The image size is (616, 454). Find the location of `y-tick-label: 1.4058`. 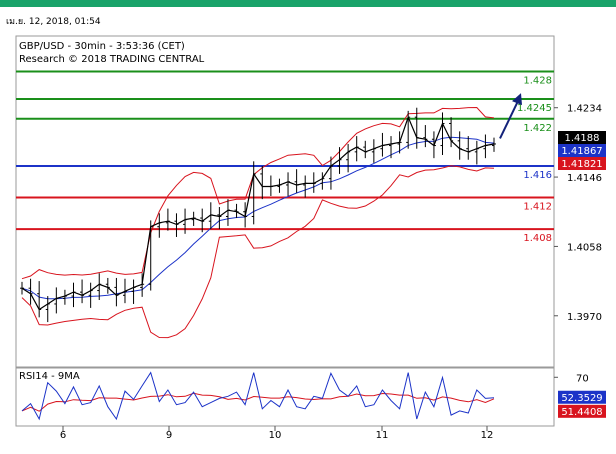

y-tick-label: 1.4058 is located at coordinates (584, 247).